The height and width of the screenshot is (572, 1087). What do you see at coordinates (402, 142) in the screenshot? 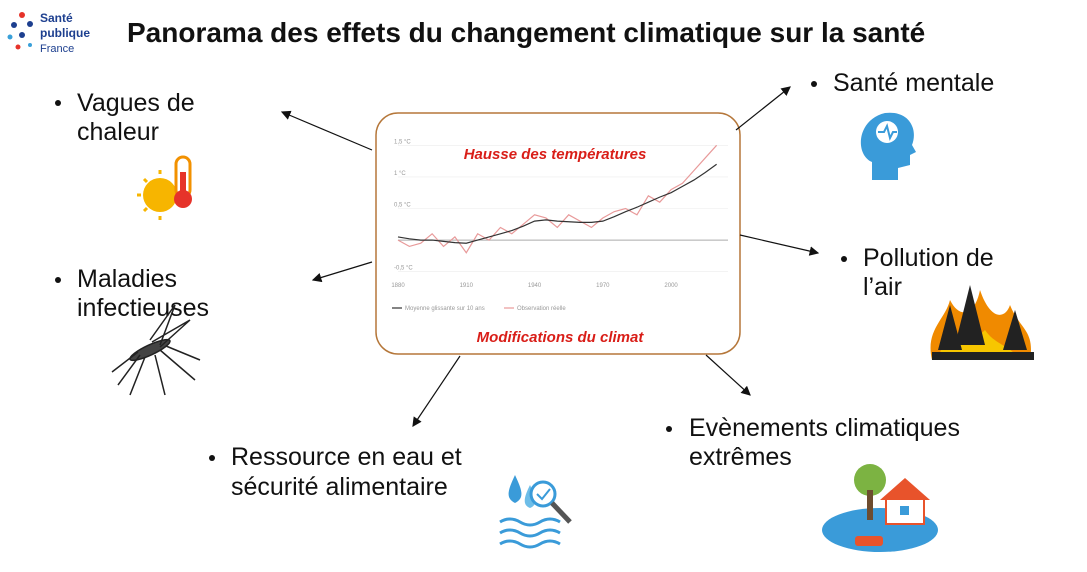
I see `y-tick-label: 1,5 °C` at bounding box center [402, 142].